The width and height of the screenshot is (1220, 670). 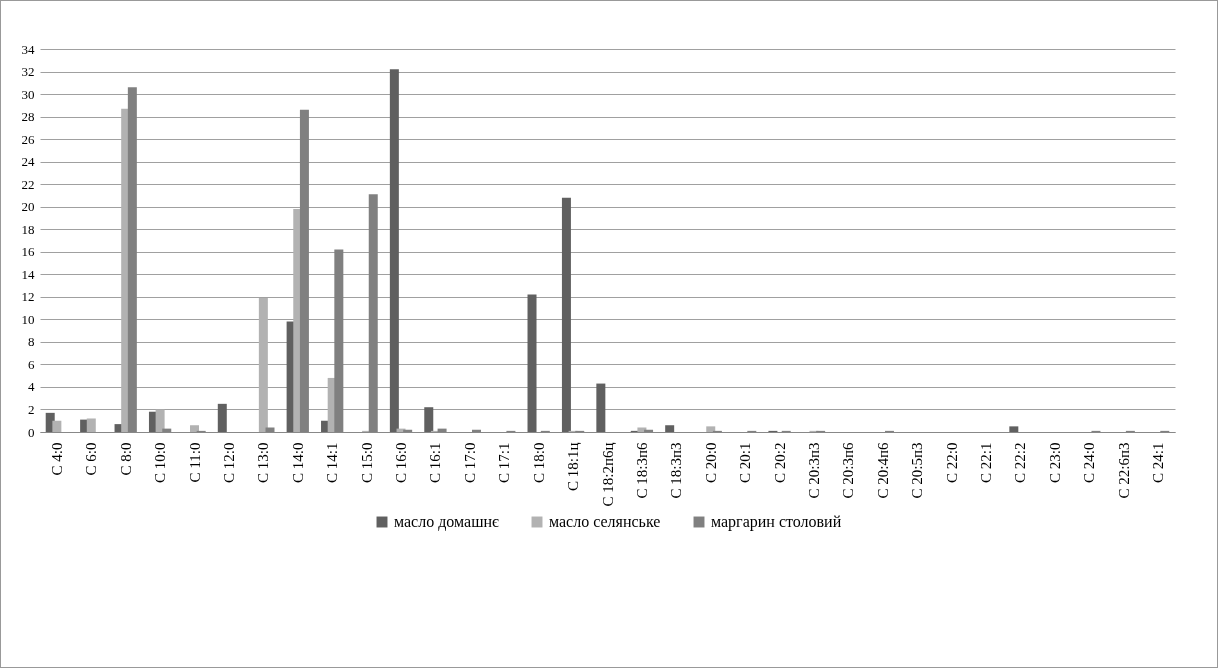 I want to click on y-tick-label: 16, so click(x=28, y=252).